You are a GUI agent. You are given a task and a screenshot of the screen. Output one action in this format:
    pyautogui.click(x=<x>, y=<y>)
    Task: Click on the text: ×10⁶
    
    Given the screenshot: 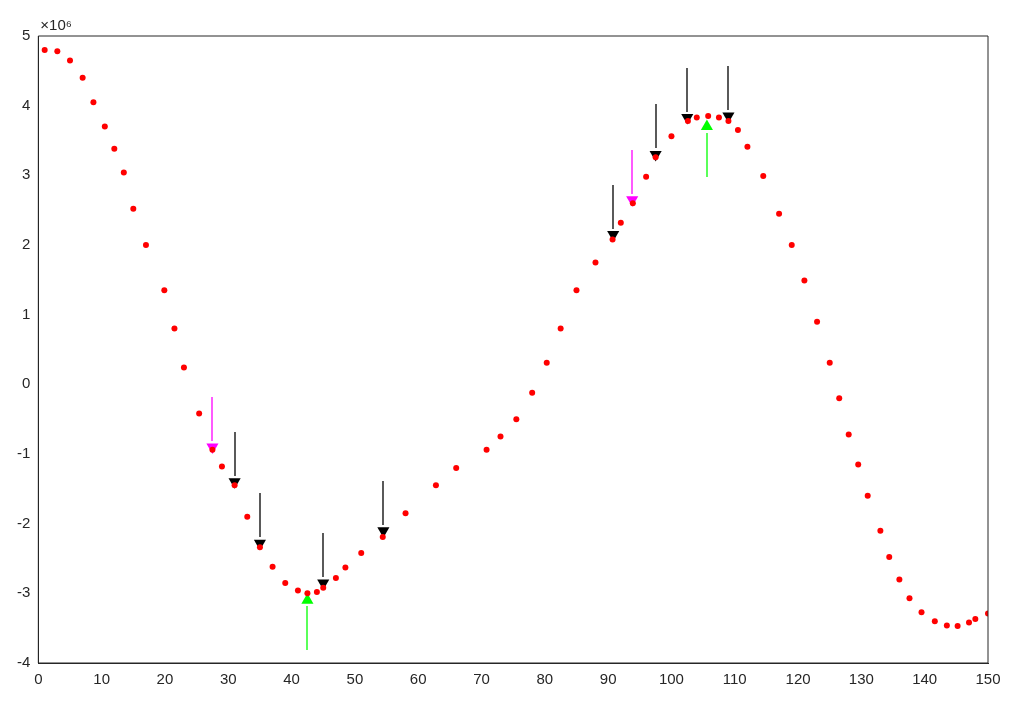 What is the action you would take?
    pyautogui.click(x=56, y=24)
    